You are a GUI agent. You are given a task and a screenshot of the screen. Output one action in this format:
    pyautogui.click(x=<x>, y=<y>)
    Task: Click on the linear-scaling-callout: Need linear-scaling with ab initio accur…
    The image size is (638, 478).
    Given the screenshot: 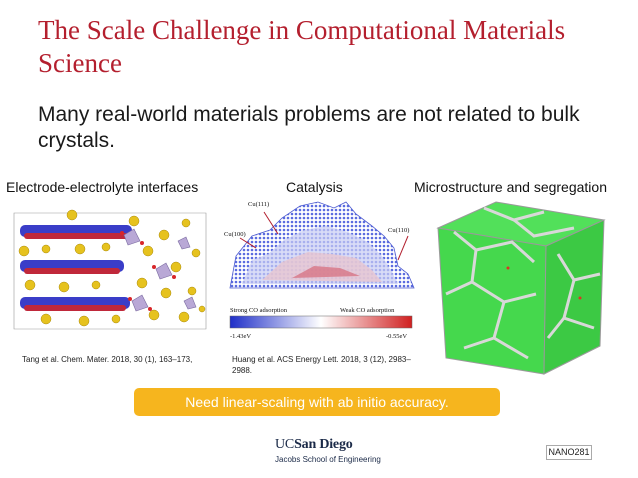 What is the action you would take?
    pyautogui.click(x=317, y=402)
    